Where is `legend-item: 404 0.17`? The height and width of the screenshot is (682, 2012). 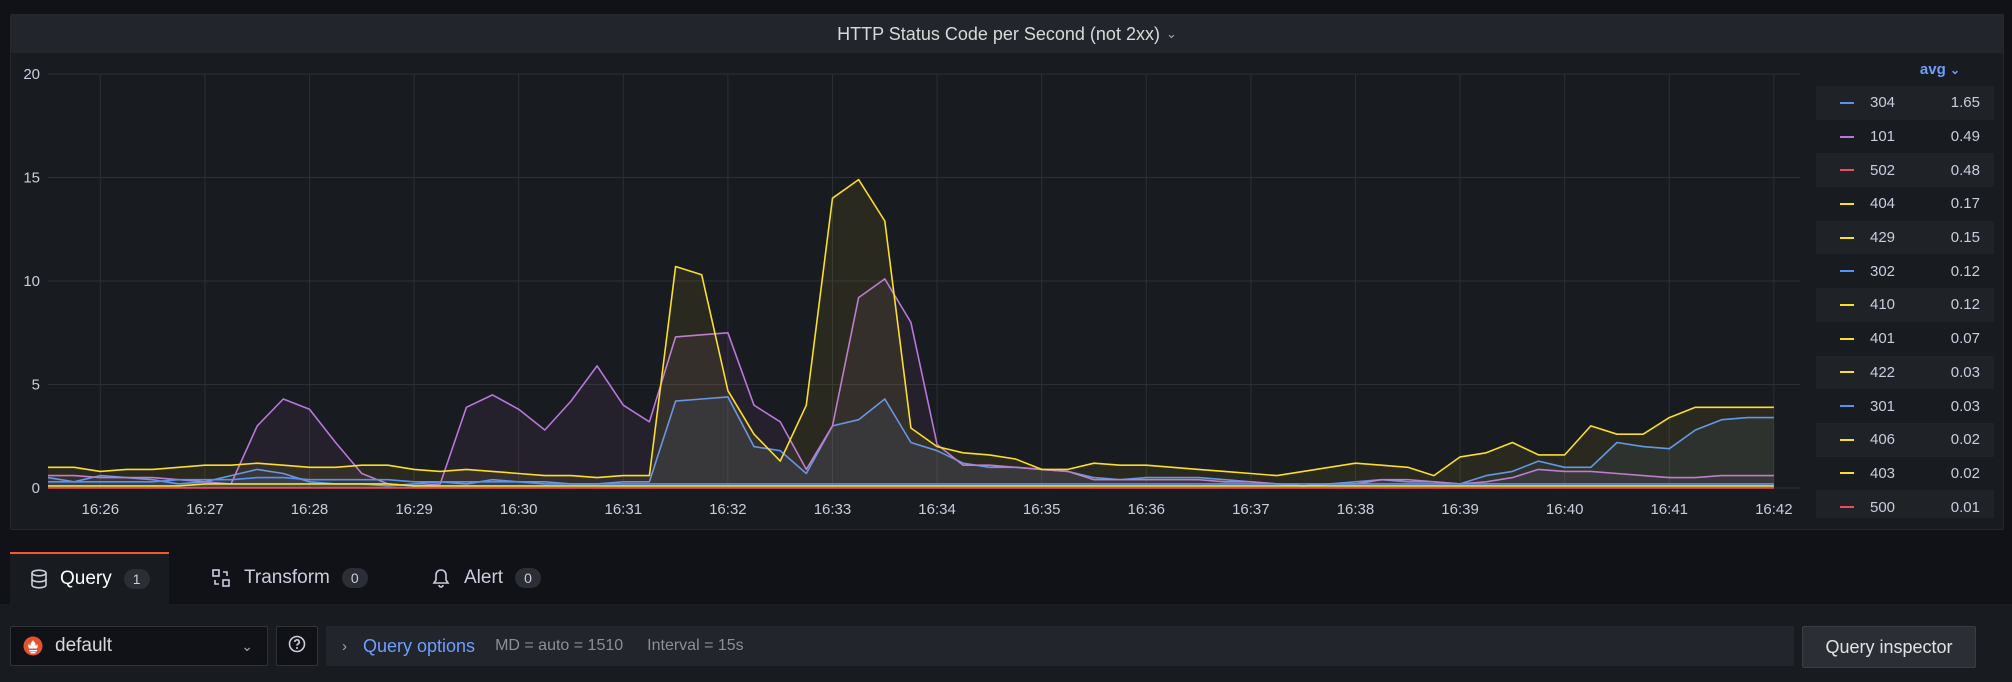 legend-item: 404 0.17 is located at coordinates (1905, 204).